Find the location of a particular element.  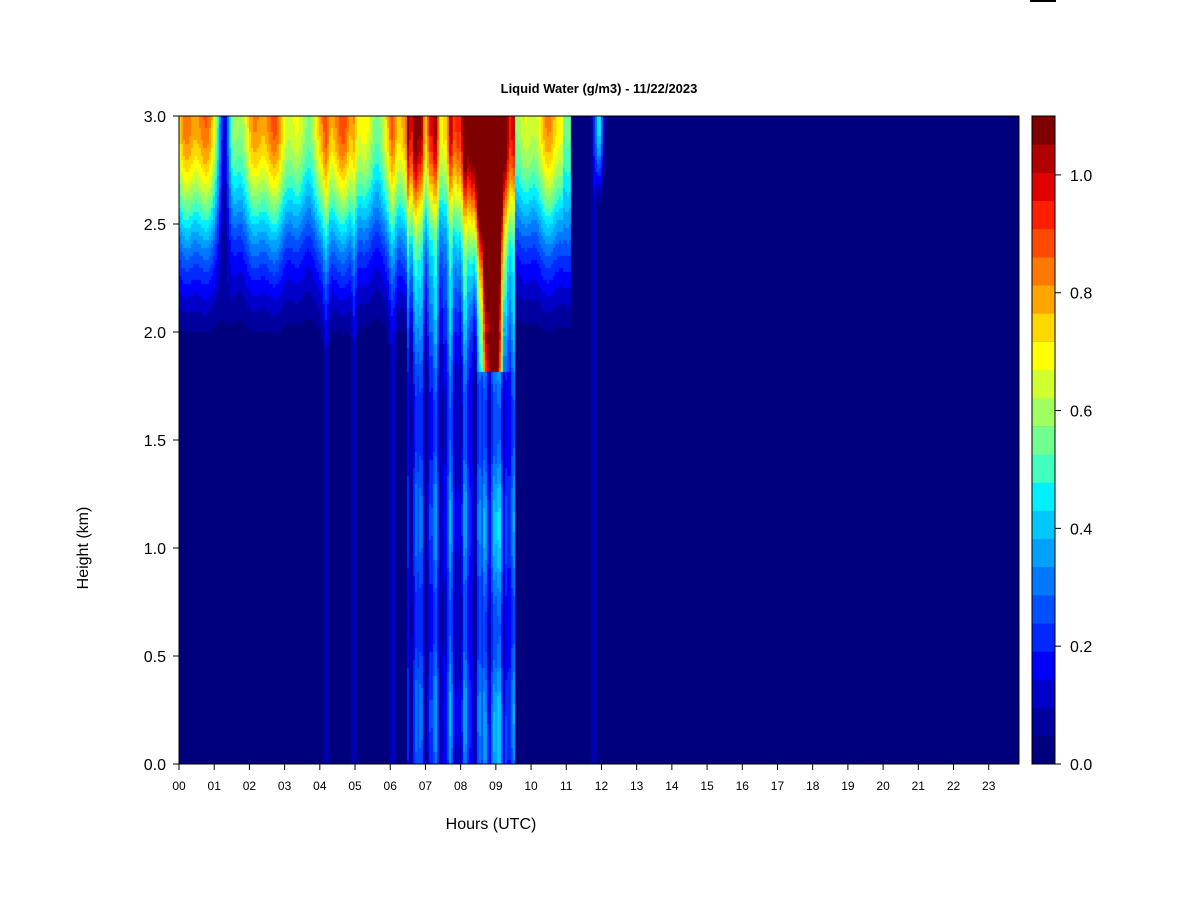

y-axis-label: Height (km) is located at coordinates (83, 548).